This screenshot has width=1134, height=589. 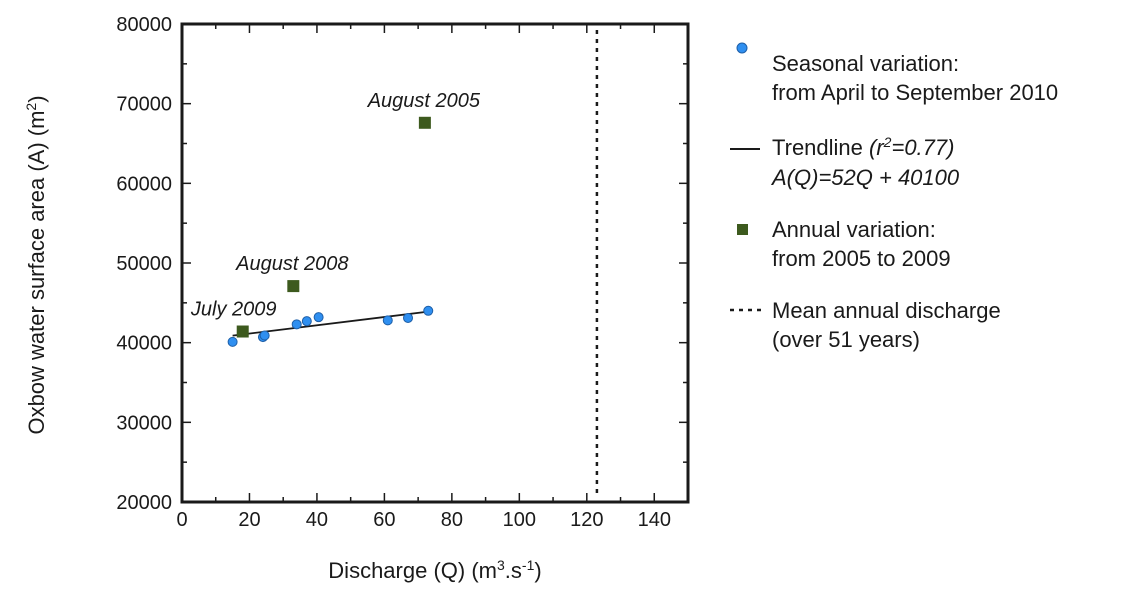 What do you see at coordinates (317, 520) in the screenshot?
I see `x-tick-label: 40` at bounding box center [317, 520].